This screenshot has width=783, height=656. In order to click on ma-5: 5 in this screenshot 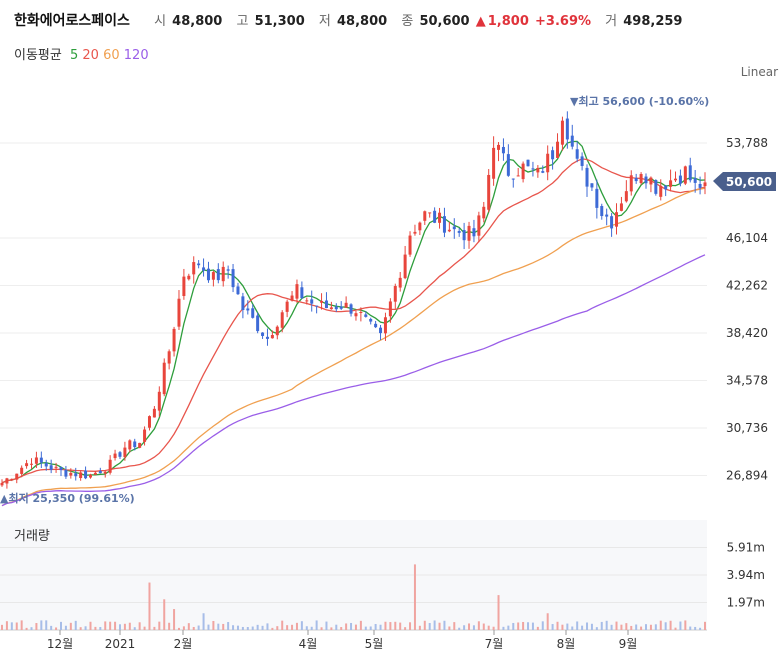, I will do `click(74, 55)`.